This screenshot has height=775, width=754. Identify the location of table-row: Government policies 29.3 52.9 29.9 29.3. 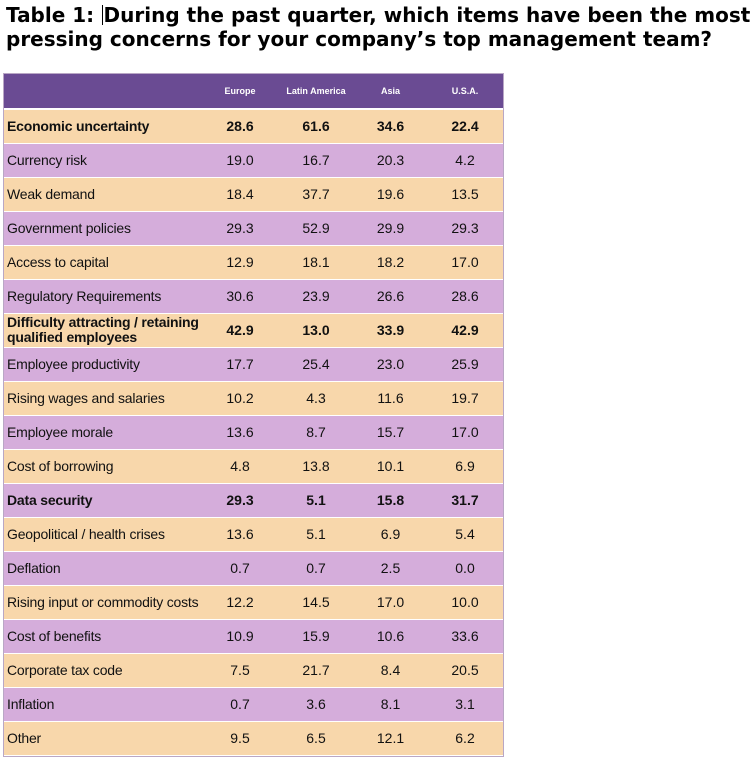
(253, 228).